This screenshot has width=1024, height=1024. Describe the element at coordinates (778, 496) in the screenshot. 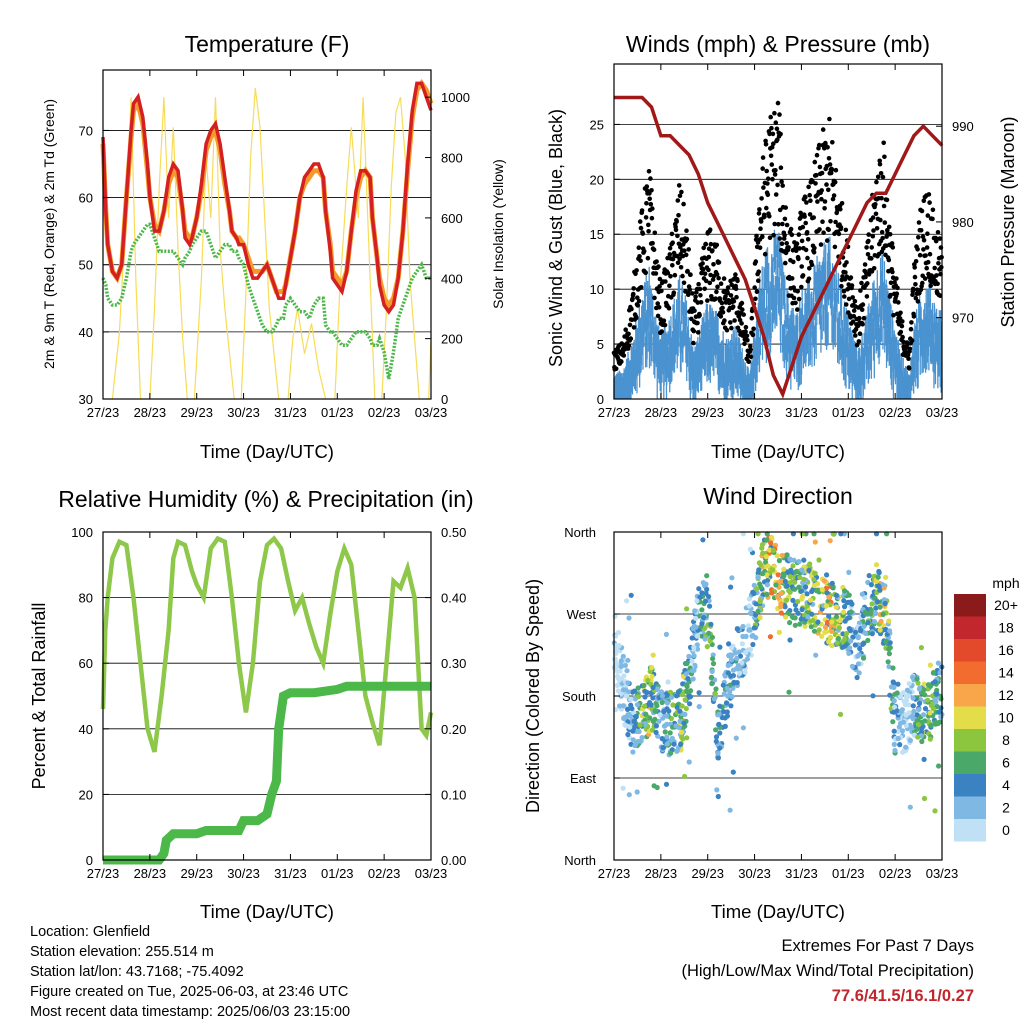

I see `wind-direction-title: Wind Direction` at that location.